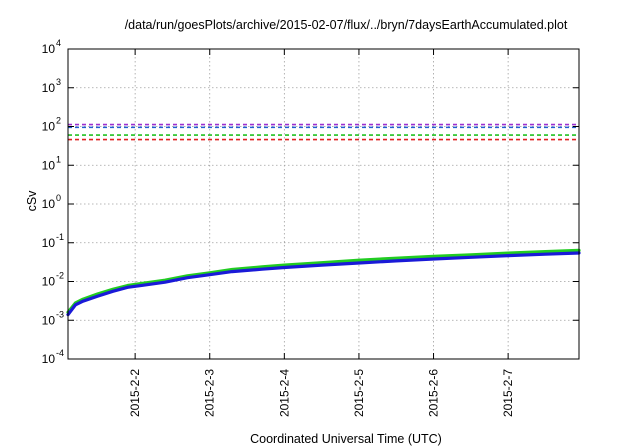  Describe the element at coordinates (58, 121) in the screenshot. I see `y-tick-exponent: 2` at that location.